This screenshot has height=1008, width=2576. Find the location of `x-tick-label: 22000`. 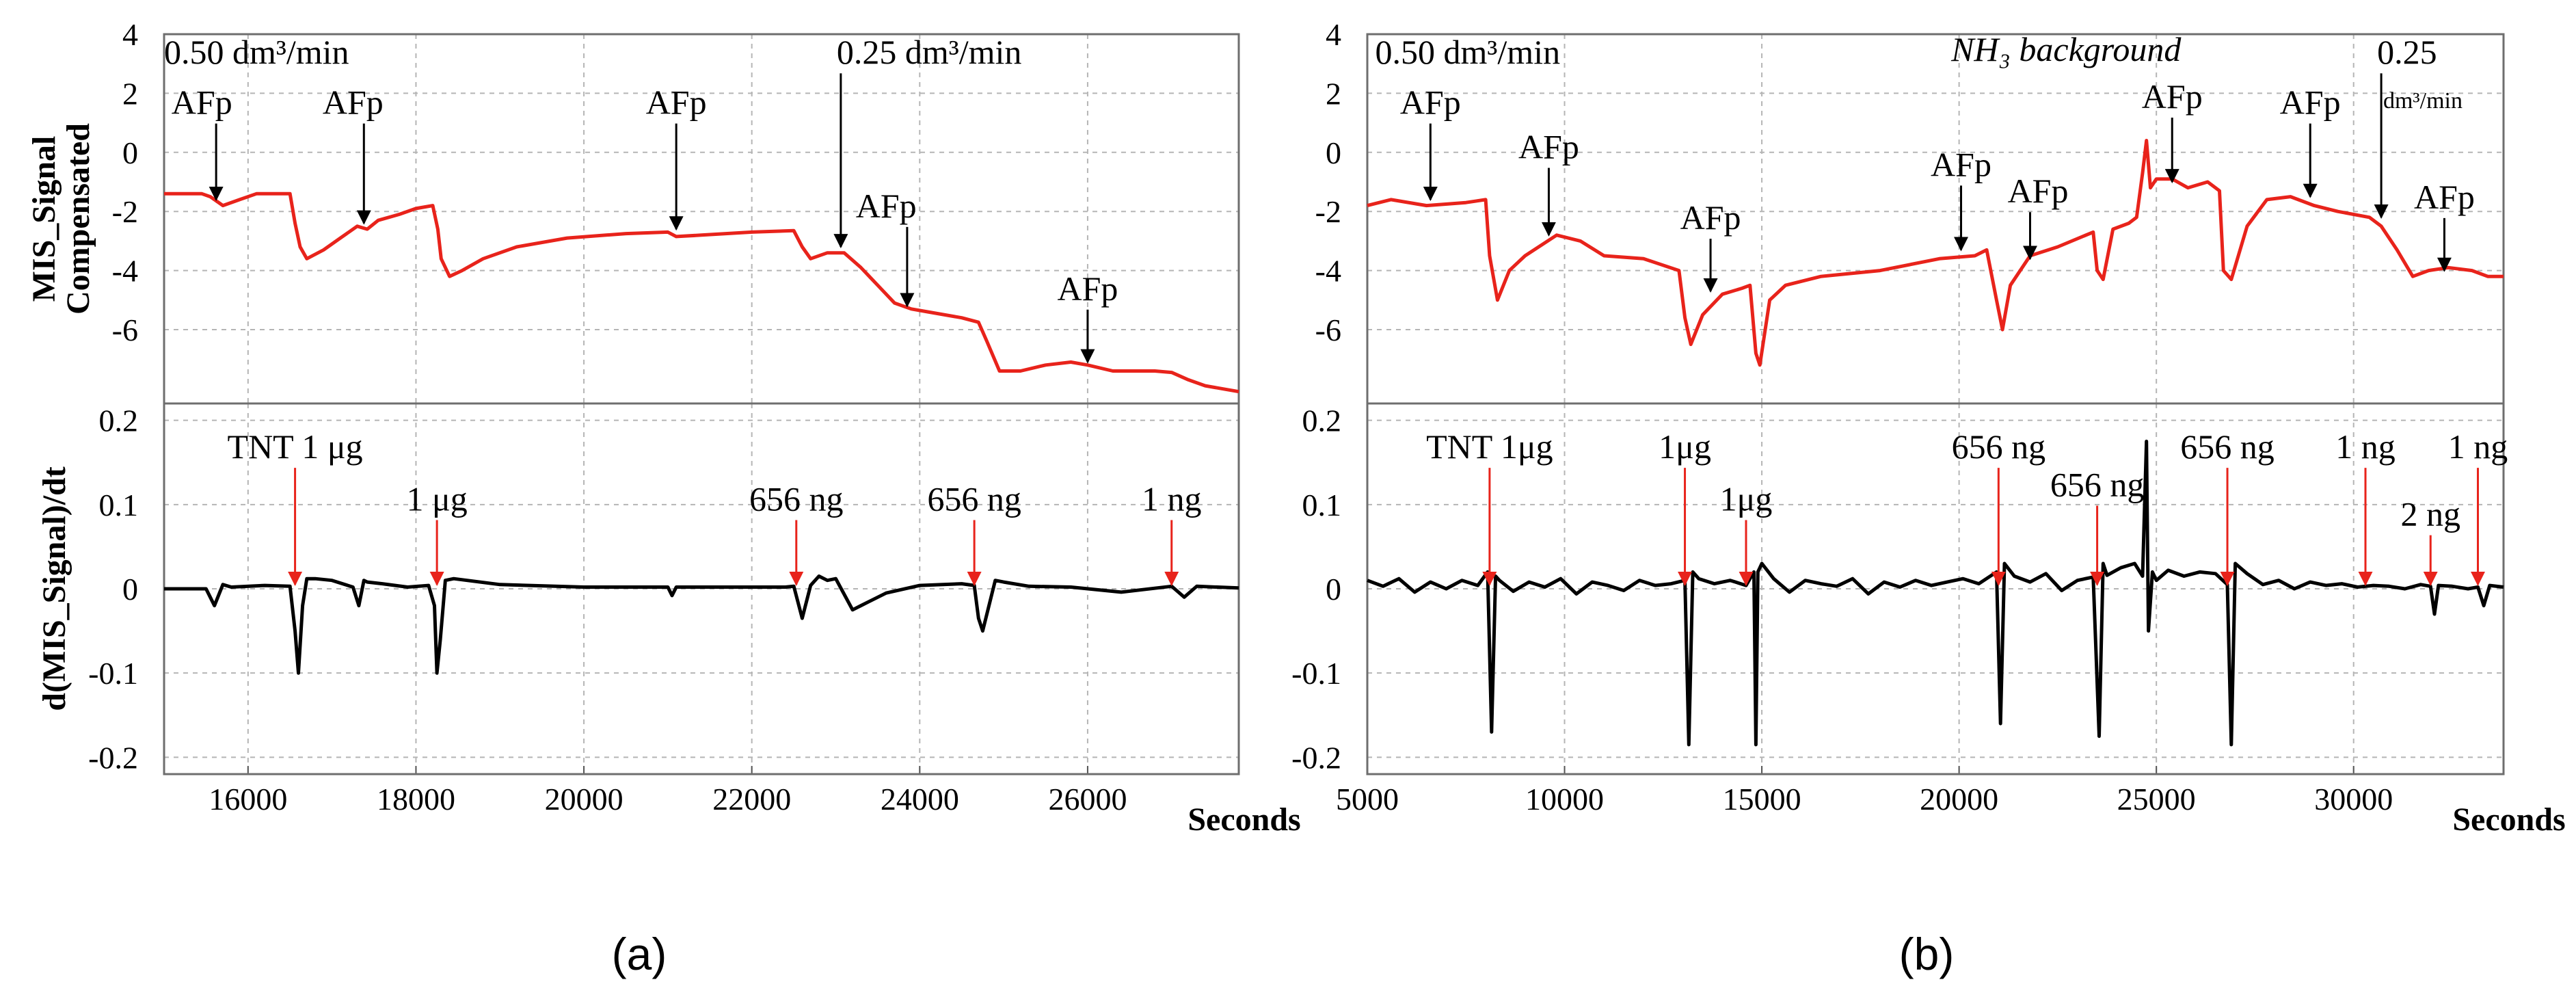

x-tick-label: 22000 is located at coordinates (751, 799).